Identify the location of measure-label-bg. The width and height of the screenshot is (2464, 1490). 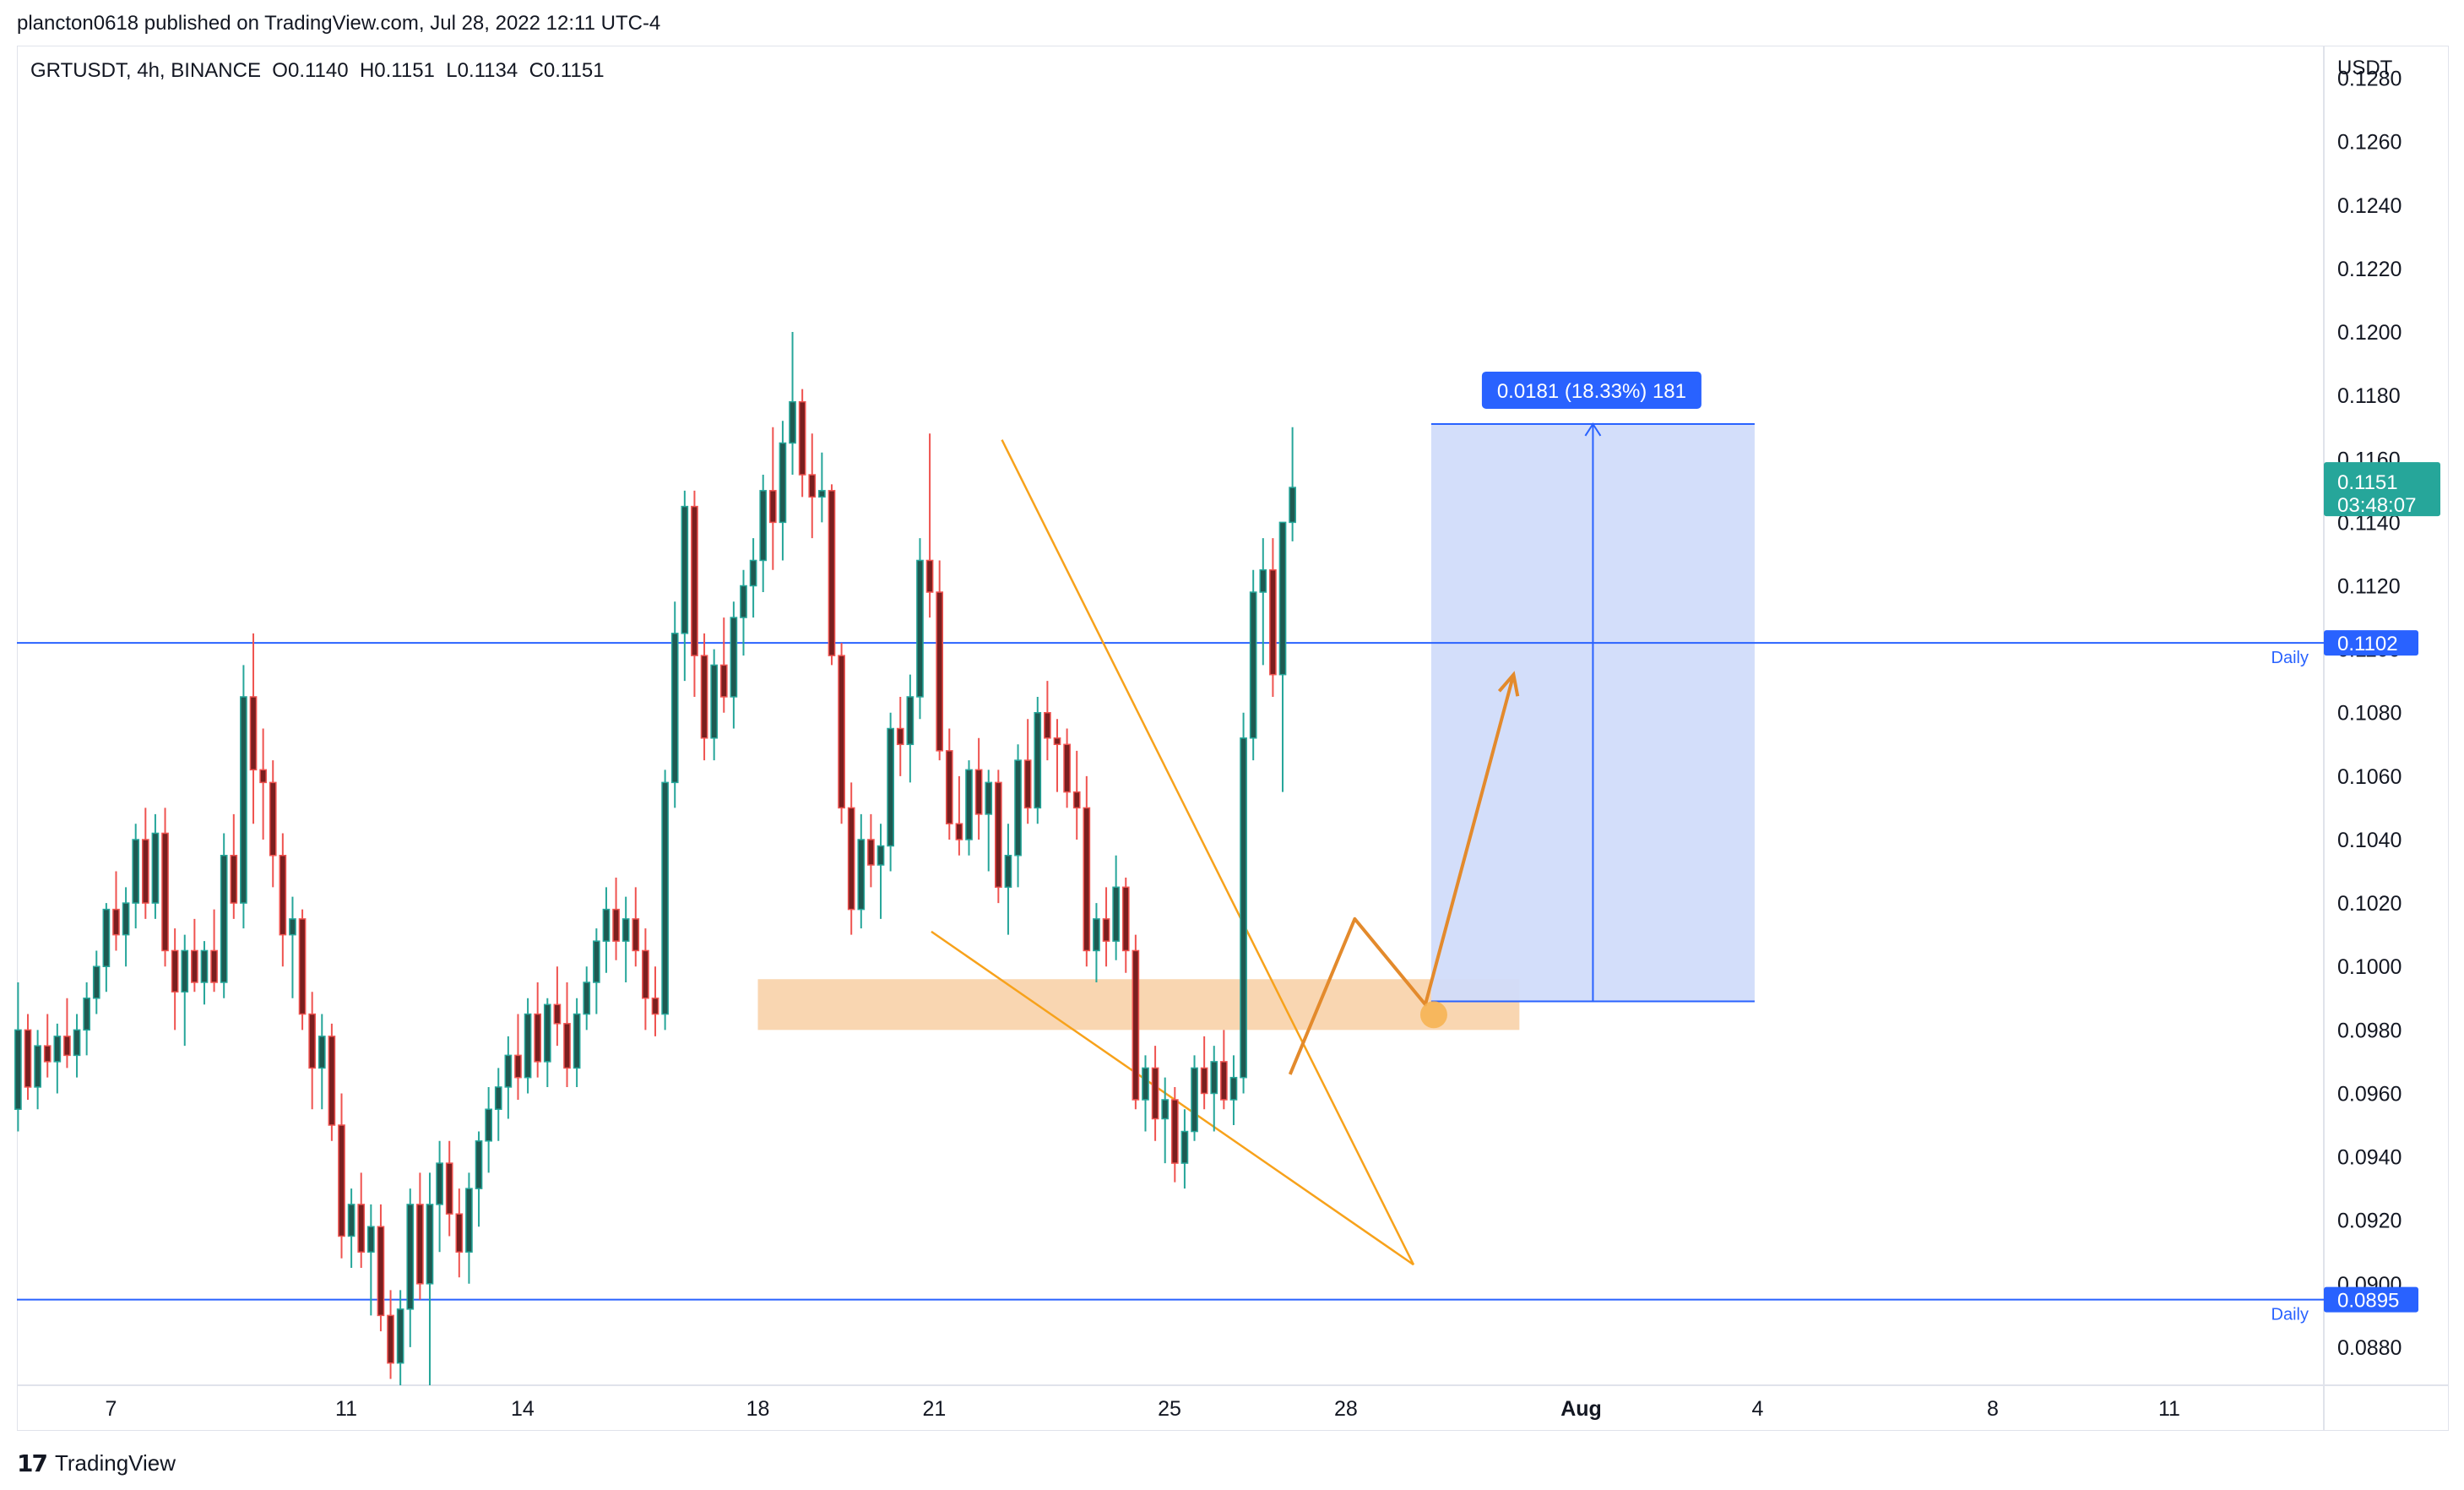
(1591, 390).